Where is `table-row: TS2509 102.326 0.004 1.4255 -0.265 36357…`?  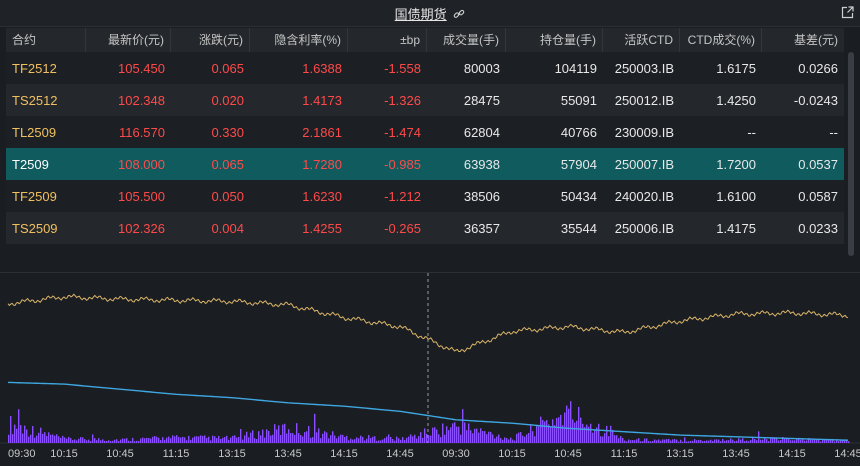
table-row: TS2509 102.326 0.004 1.4255 -0.265 36357… is located at coordinates (425, 228).